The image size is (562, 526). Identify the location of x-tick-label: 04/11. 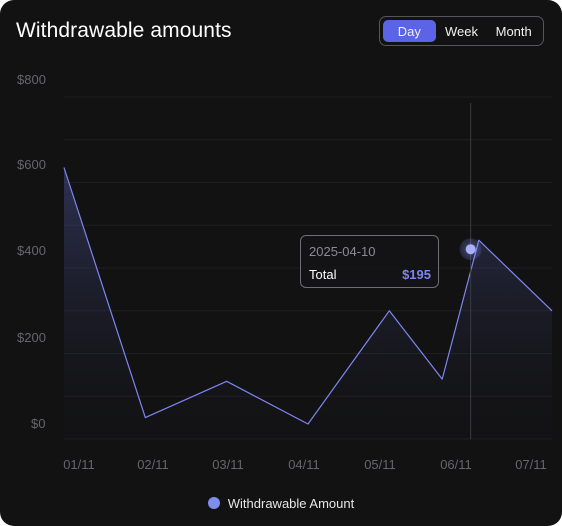
(304, 464).